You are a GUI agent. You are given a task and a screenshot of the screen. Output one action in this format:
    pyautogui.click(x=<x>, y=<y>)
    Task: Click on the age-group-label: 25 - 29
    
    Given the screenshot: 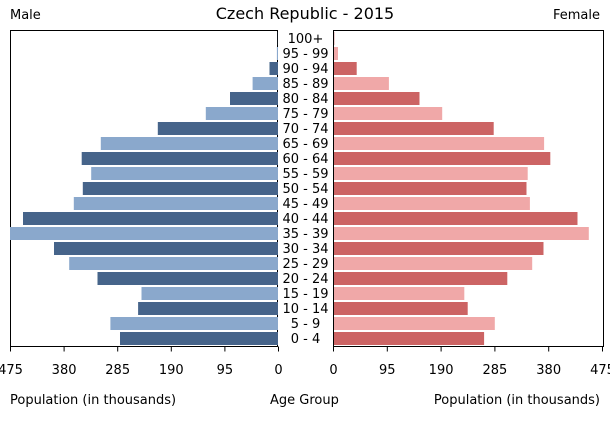 What is the action you would take?
    pyautogui.click(x=305, y=264)
    